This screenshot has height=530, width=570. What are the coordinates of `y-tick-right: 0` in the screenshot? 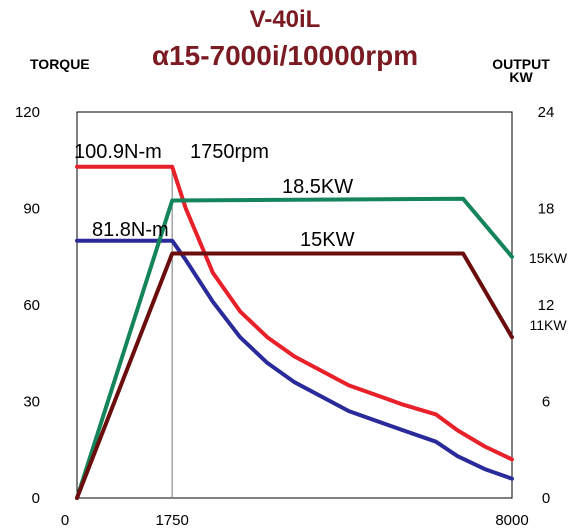 It's located at (546, 498).